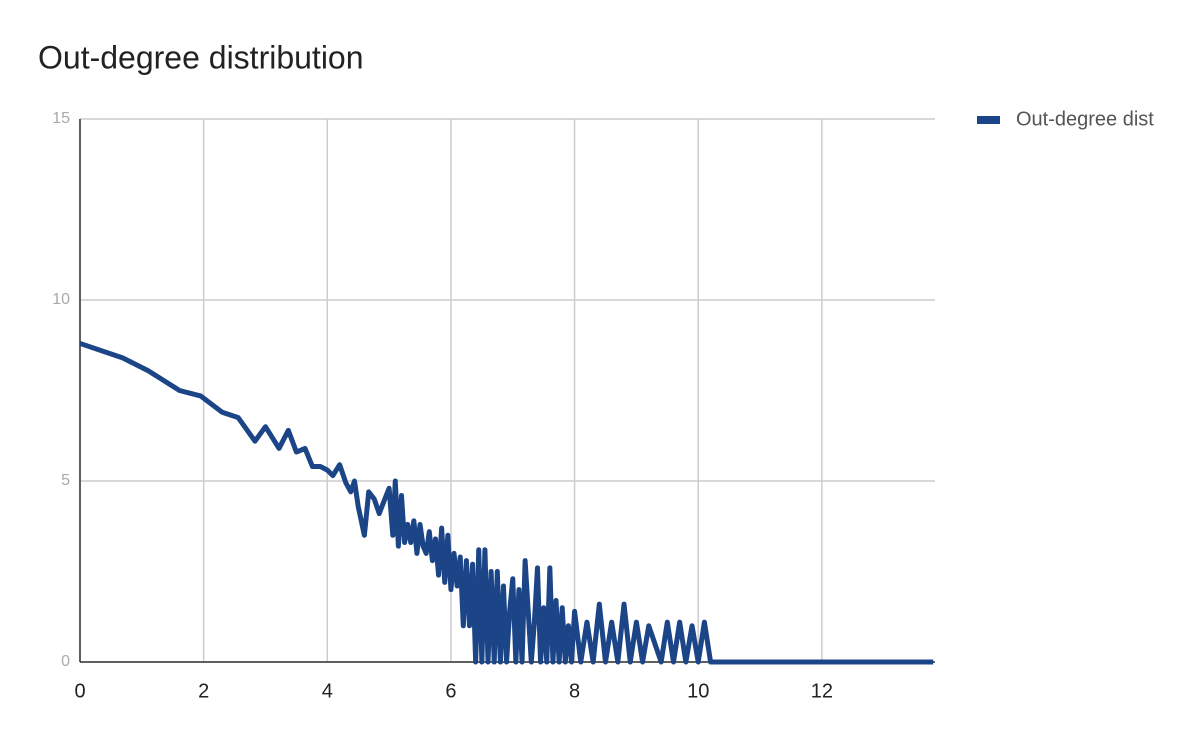 This screenshot has width=1200, height=742. Describe the element at coordinates (65, 480) in the screenshot. I see `y-tick-label: 5` at that location.